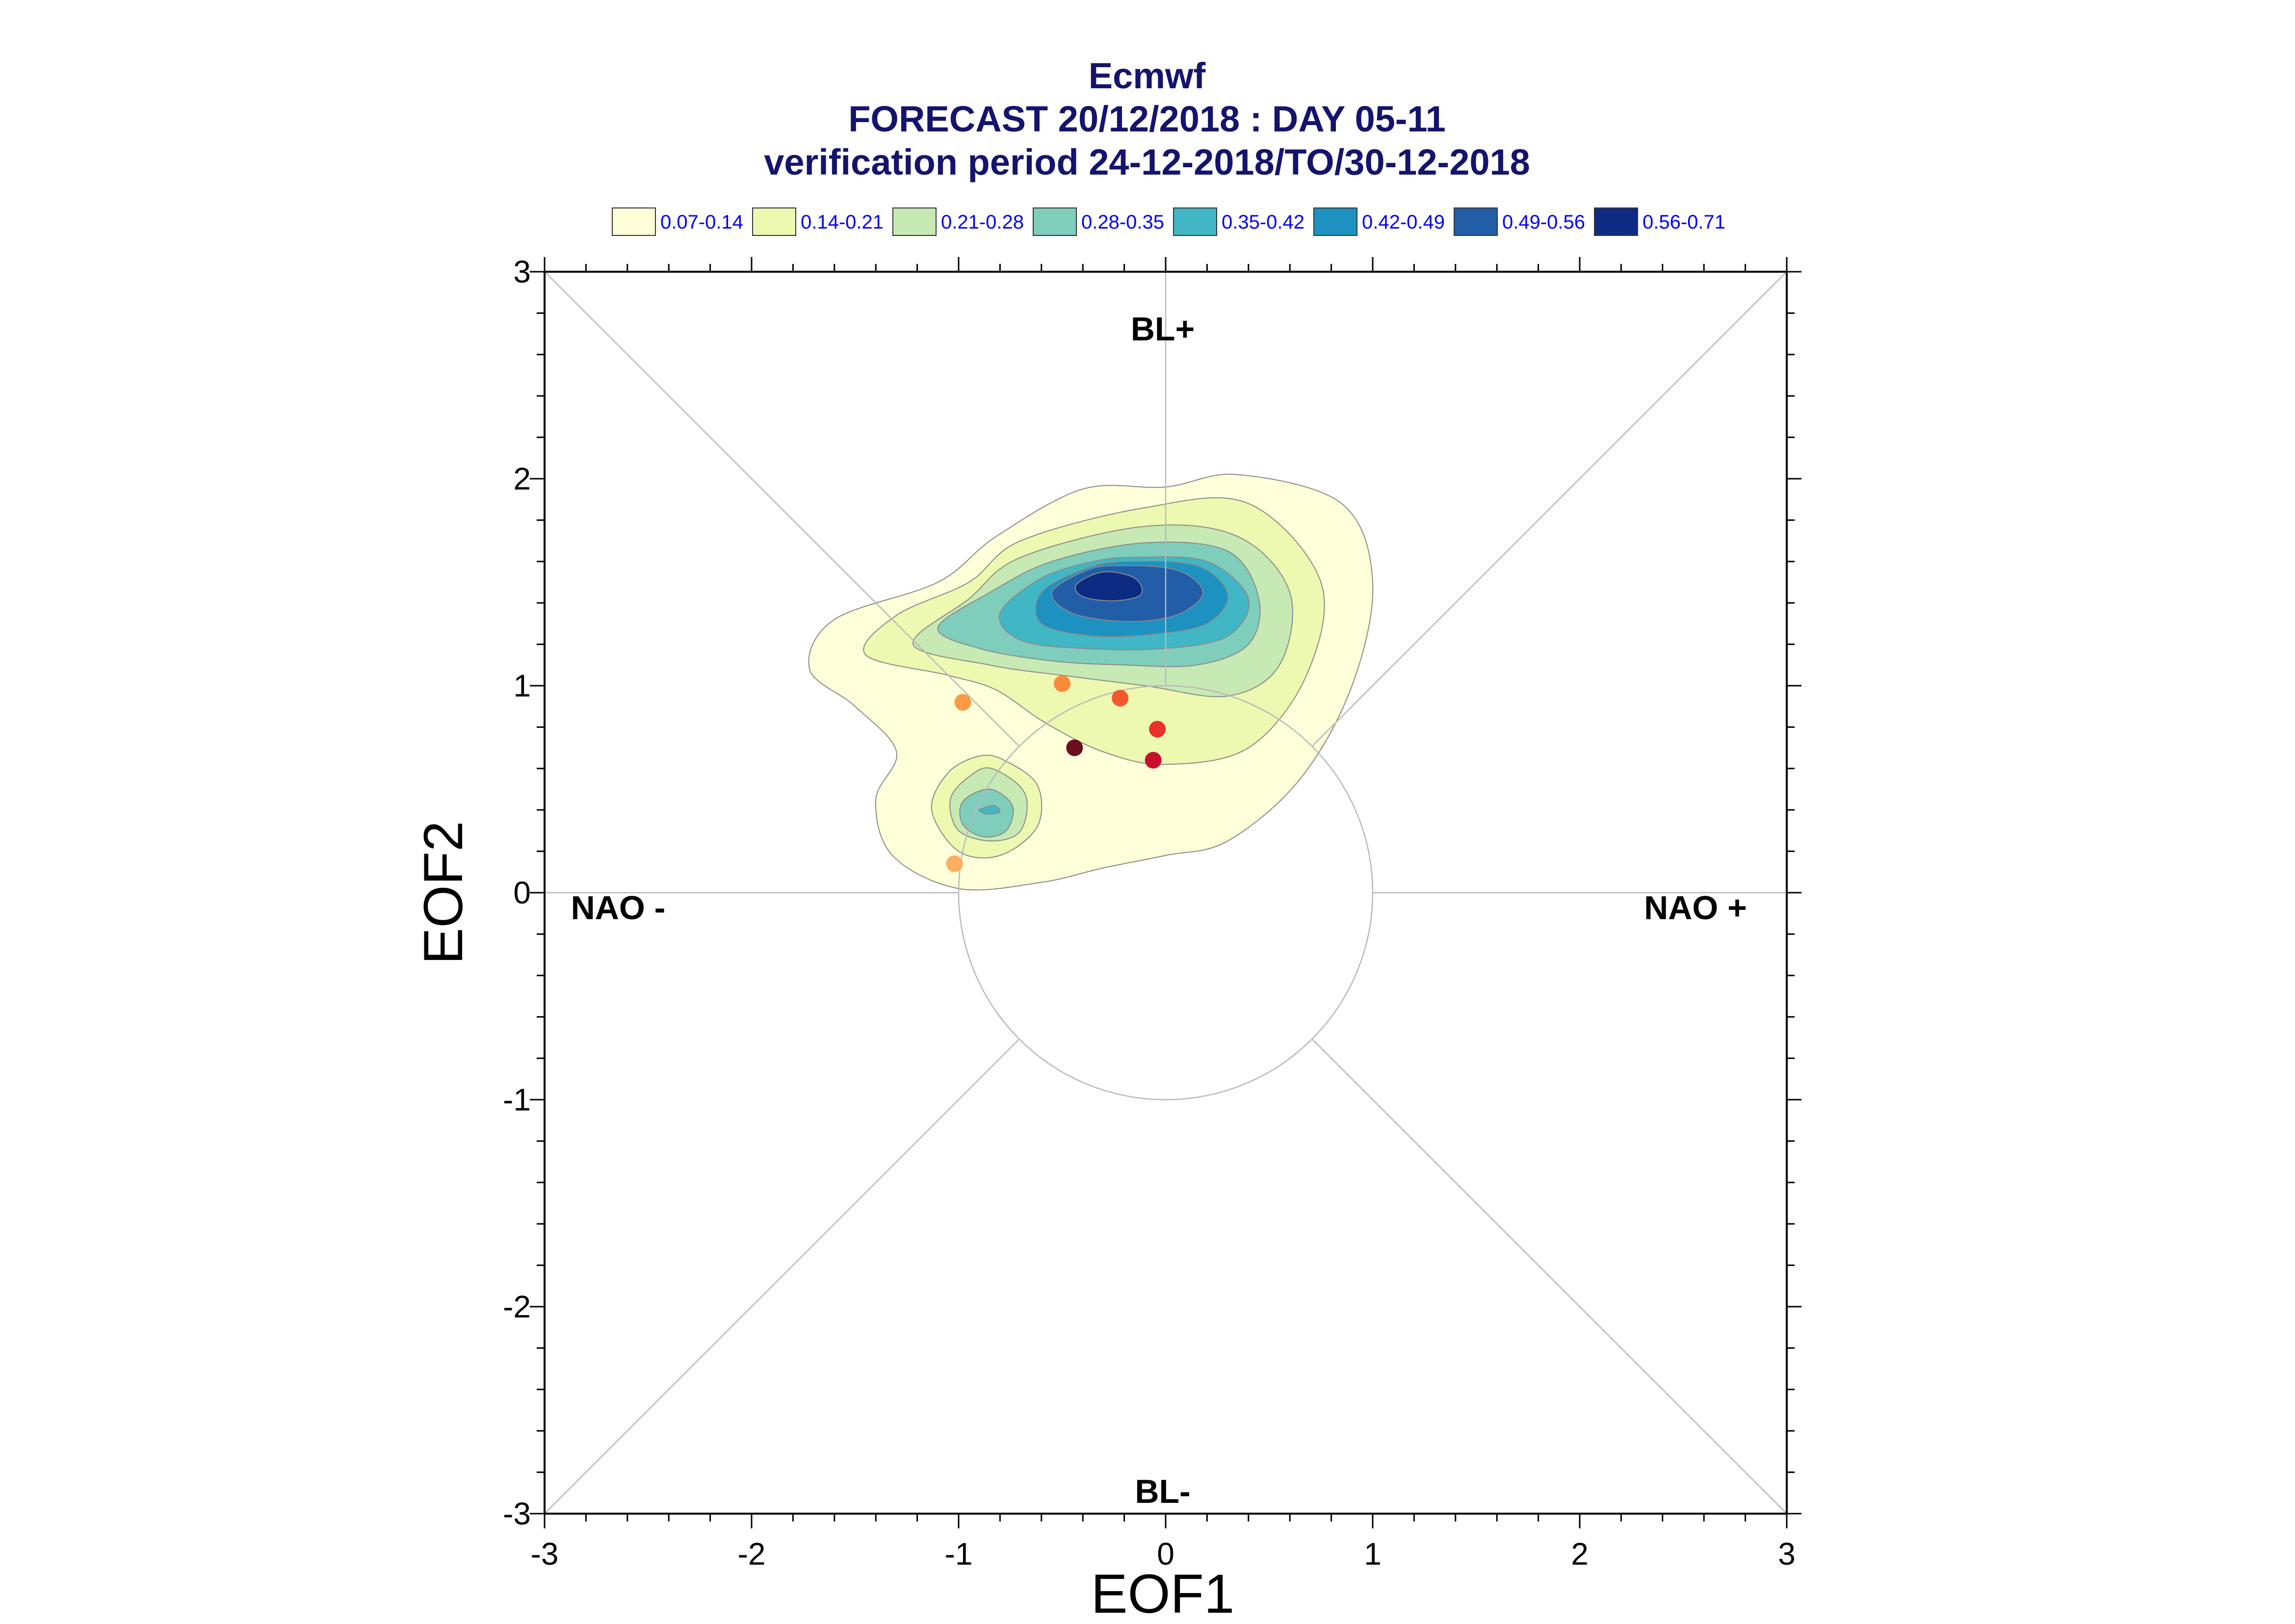  What do you see at coordinates (1163, 329) in the screenshot?
I see `region-label-bl-plus: BL+` at bounding box center [1163, 329].